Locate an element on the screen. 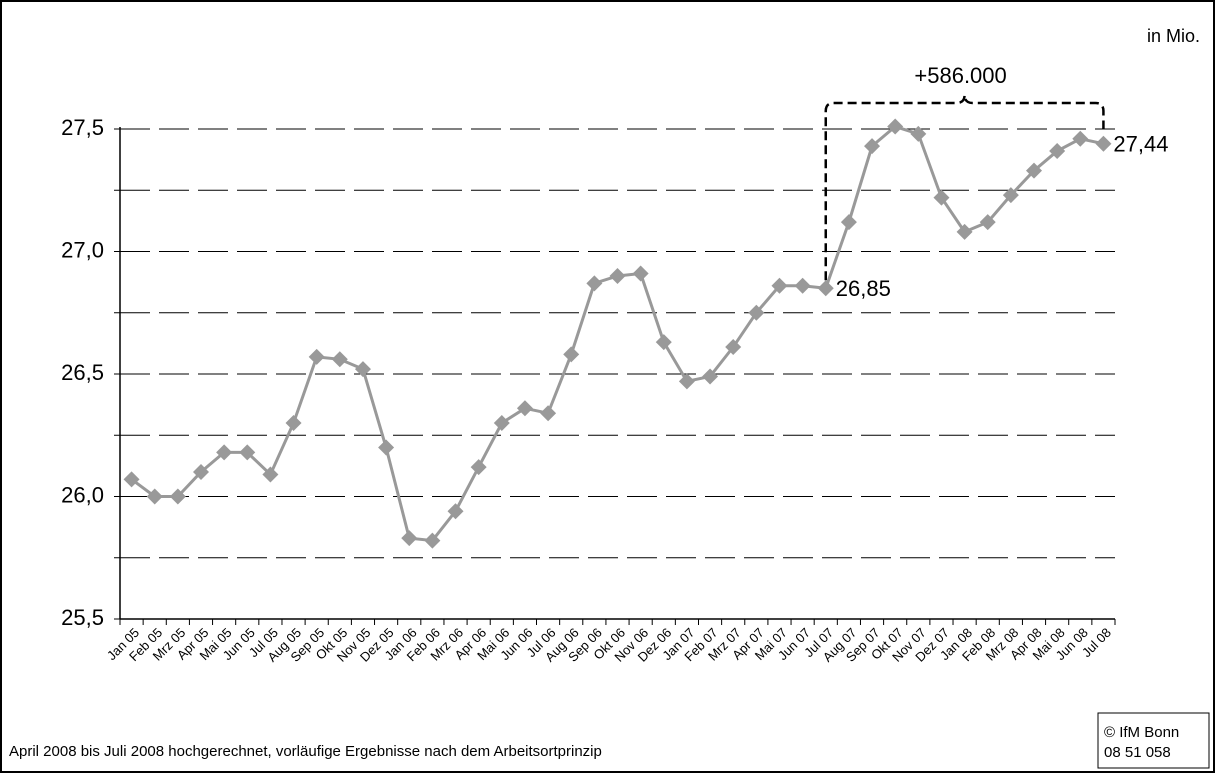  y-tick-label: 27,5 is located at coordinates (82, 127).